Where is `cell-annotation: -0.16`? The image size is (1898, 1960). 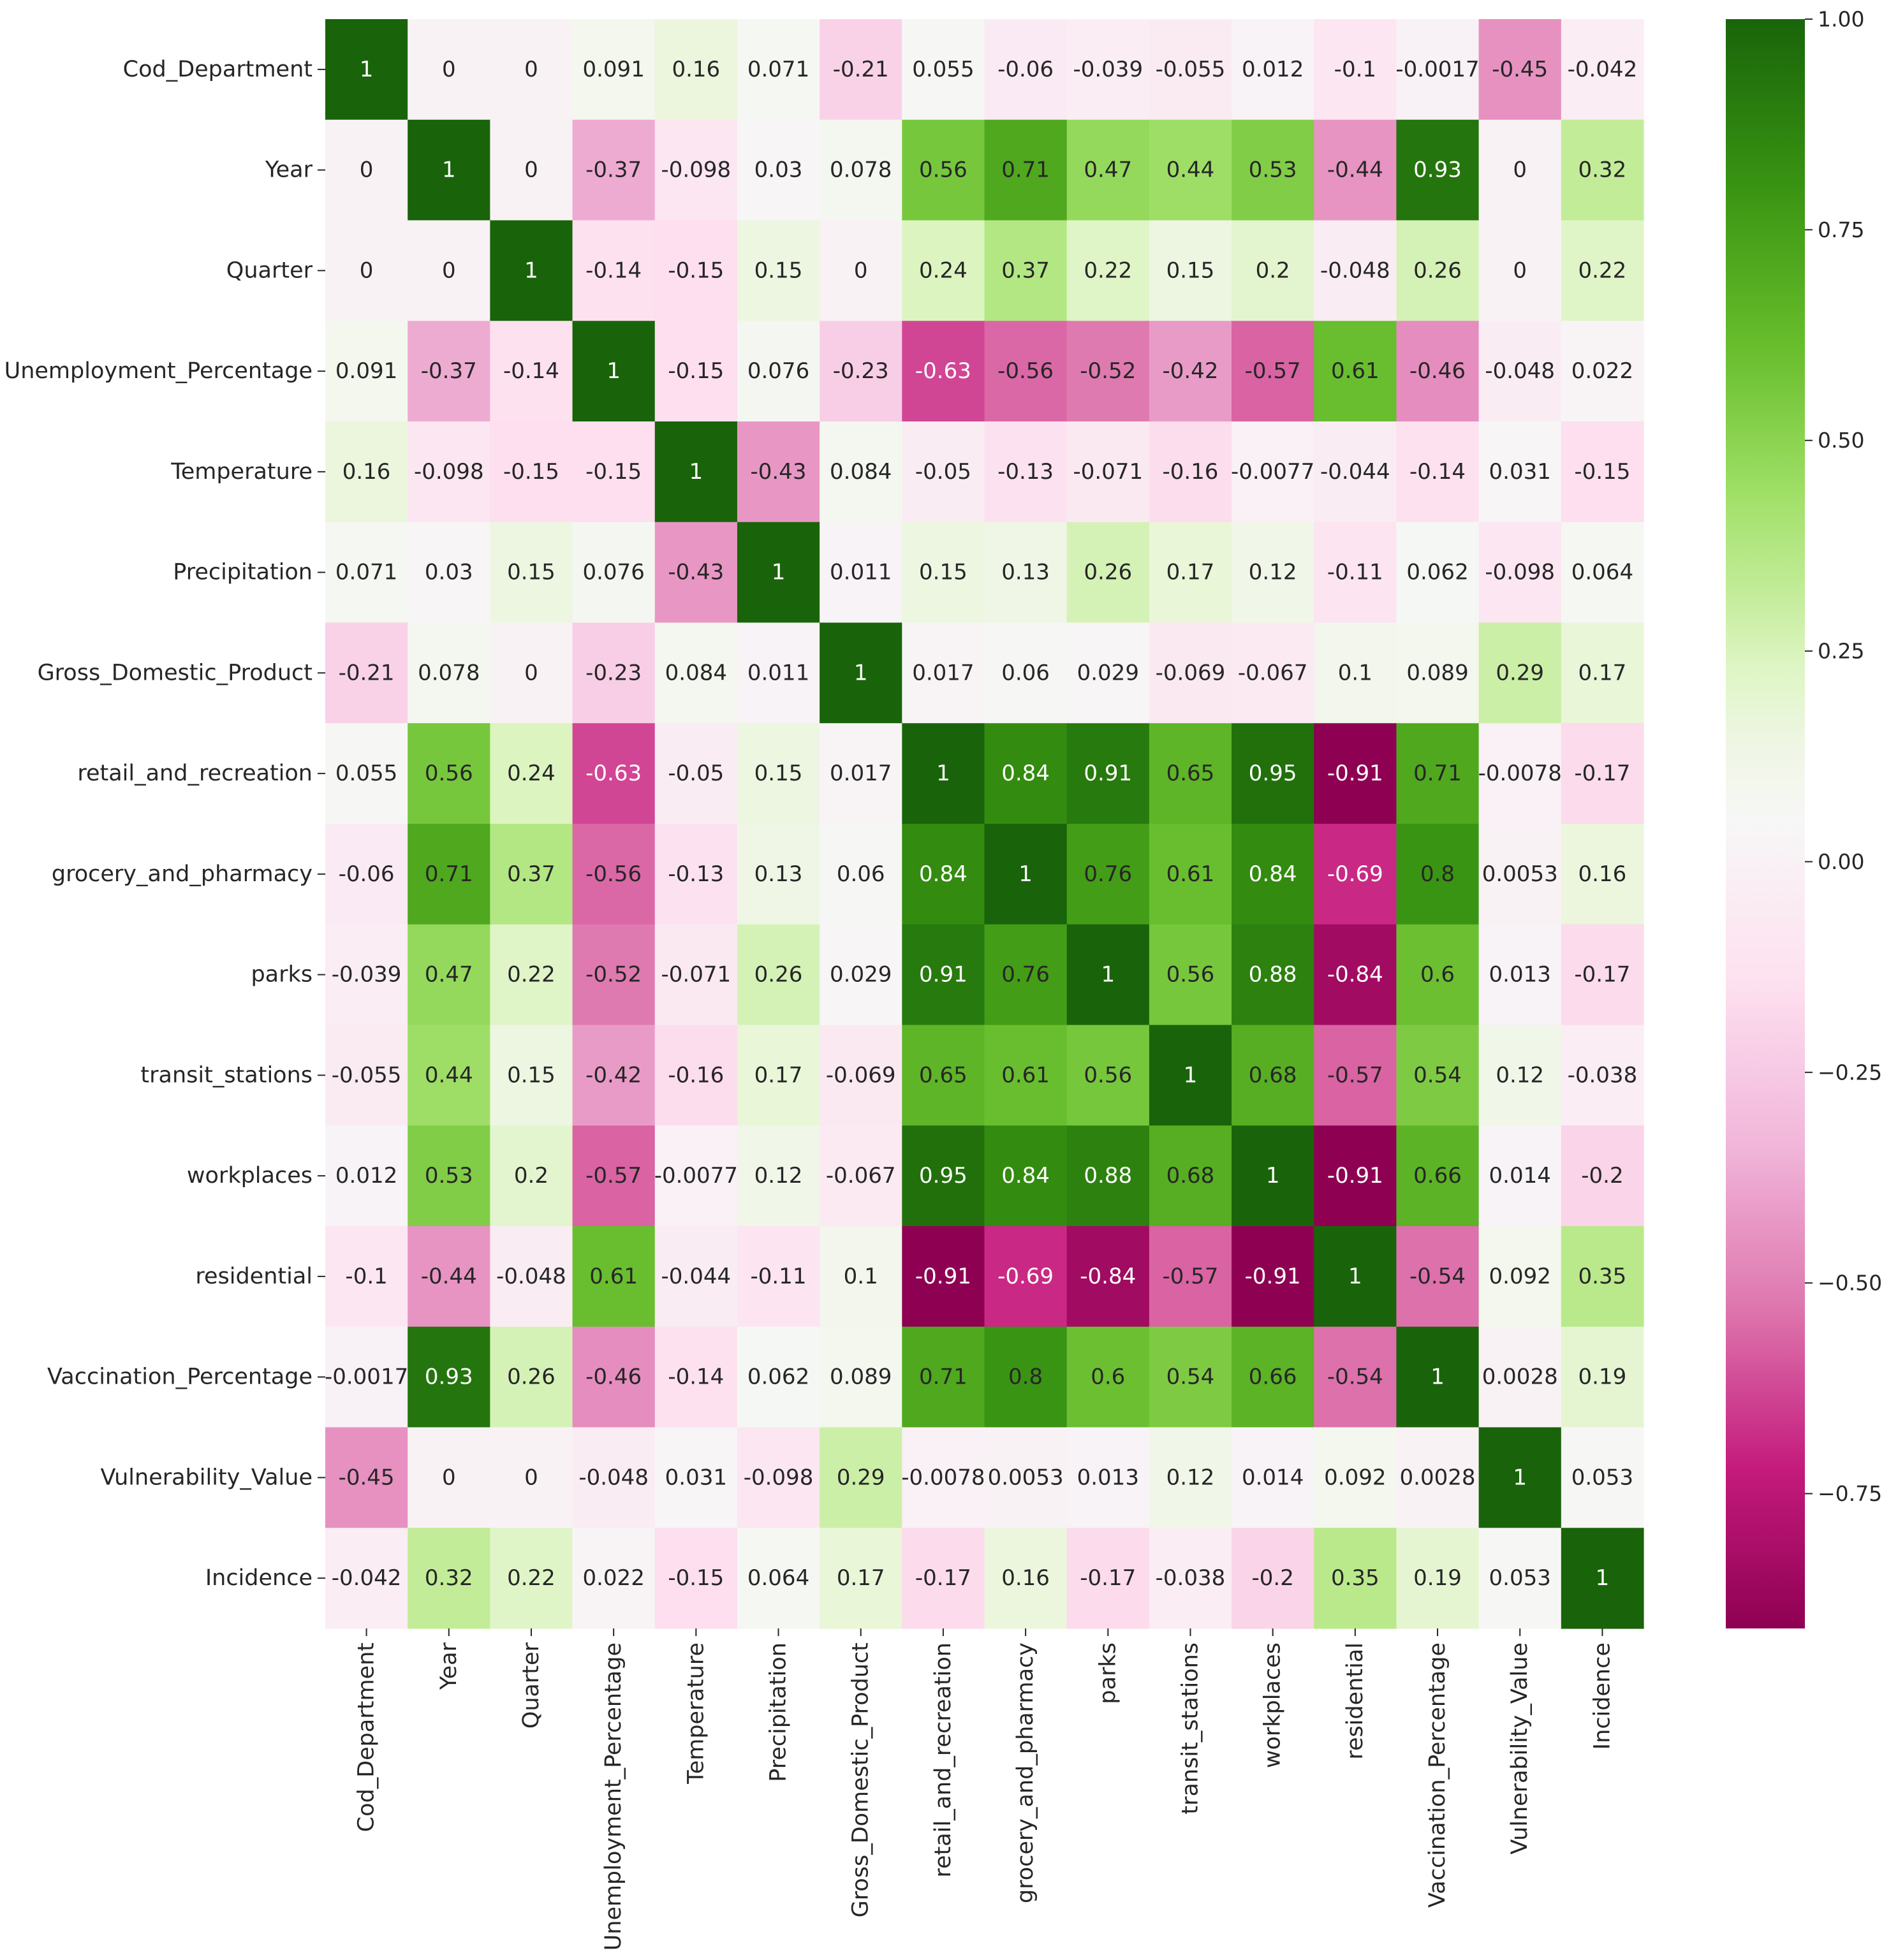 cell-annotation: -0.16 is located at coordinates (1190, 472).